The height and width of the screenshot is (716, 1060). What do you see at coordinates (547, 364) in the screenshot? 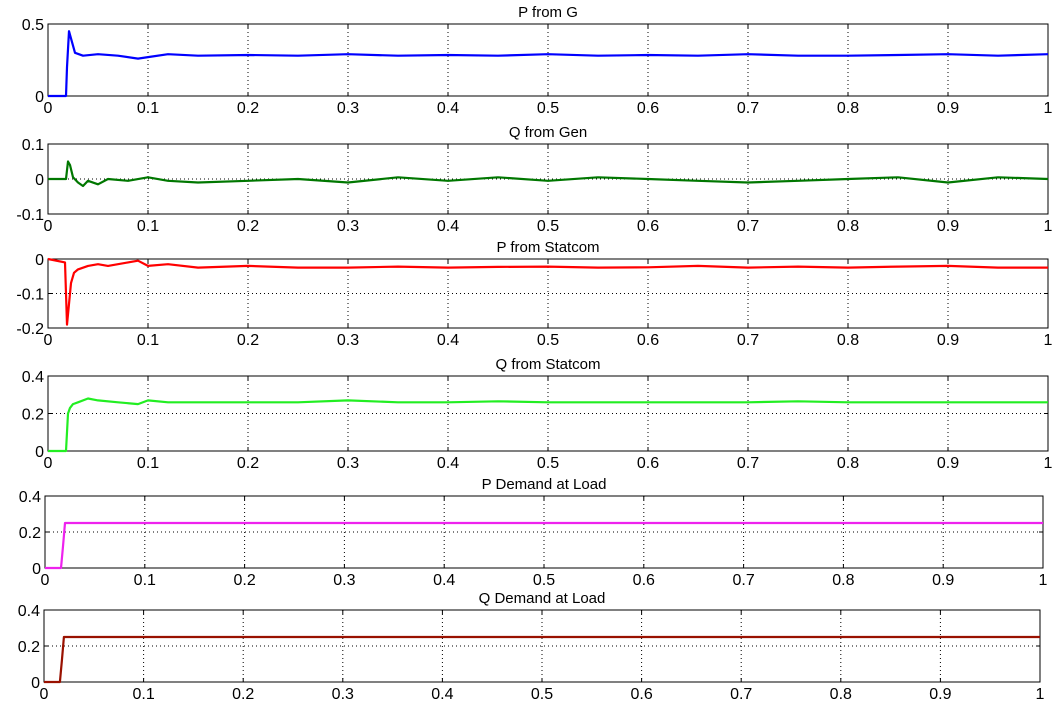
I see `chart-title: Q from Statcom` at bounding box center [547, 364].